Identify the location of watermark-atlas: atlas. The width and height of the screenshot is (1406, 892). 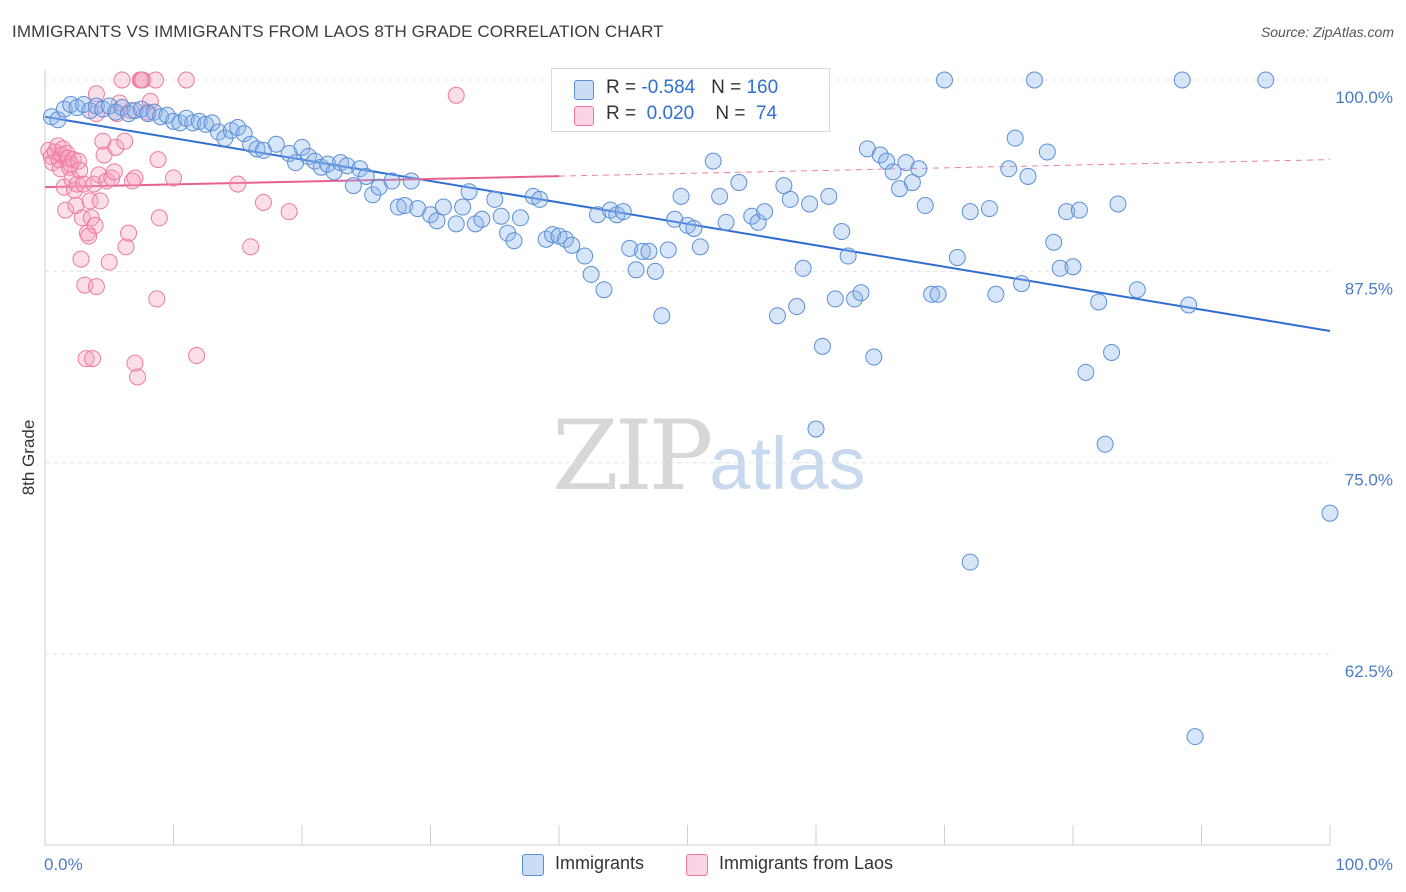
(787, 463).